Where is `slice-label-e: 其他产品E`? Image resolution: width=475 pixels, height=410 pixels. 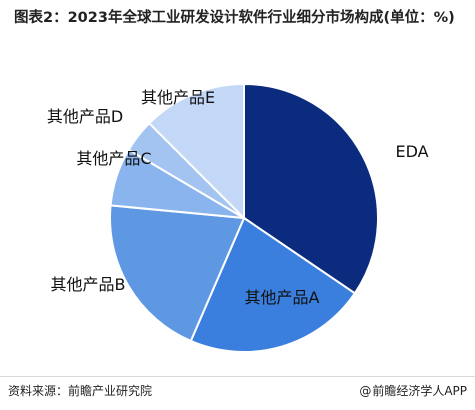 slice-label-e: 其他产品E is located at coordinates (178, 97).